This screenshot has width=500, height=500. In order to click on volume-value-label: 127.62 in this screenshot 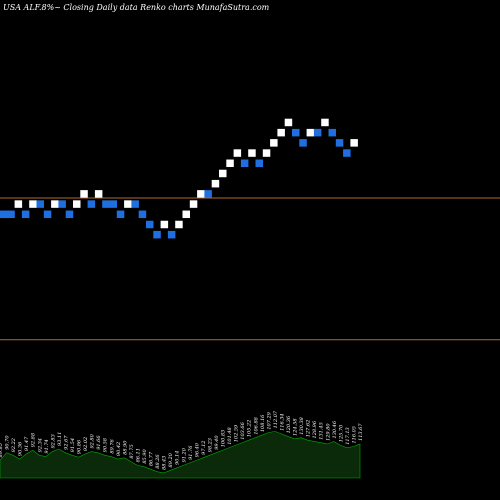, I will do `click(309, 429)`.